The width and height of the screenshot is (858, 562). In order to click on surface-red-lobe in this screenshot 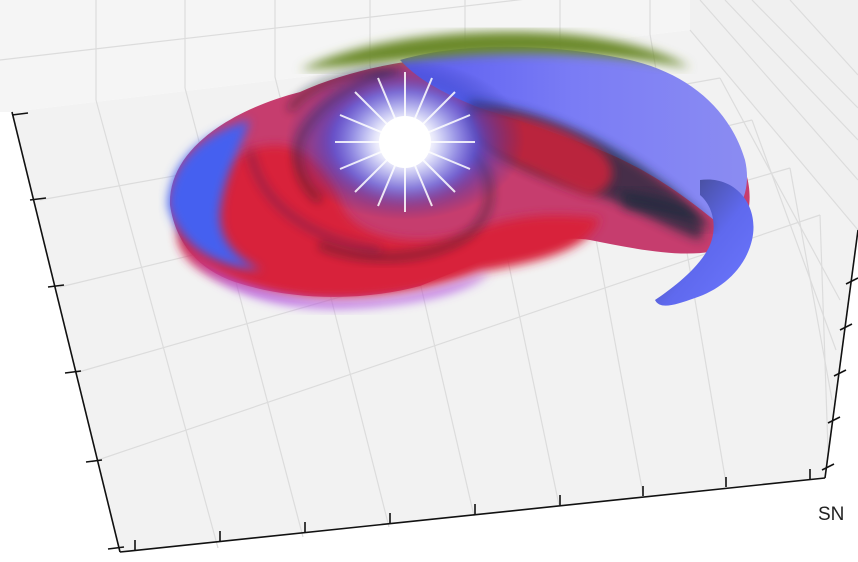, I will do `click(388, 221)`.